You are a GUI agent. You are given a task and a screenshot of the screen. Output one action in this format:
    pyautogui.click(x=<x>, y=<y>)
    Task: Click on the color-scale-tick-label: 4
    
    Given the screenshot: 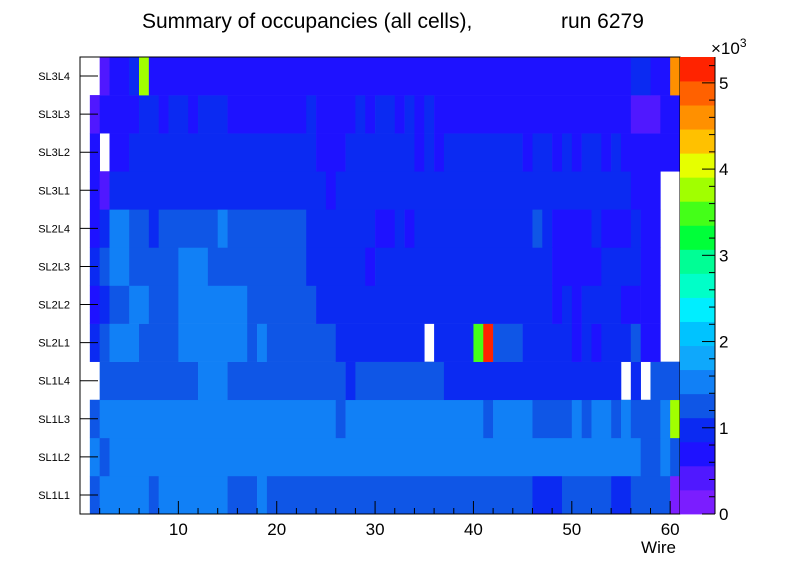 What is the action you would take?
    pyautogui.click(x=723, y=169)
    